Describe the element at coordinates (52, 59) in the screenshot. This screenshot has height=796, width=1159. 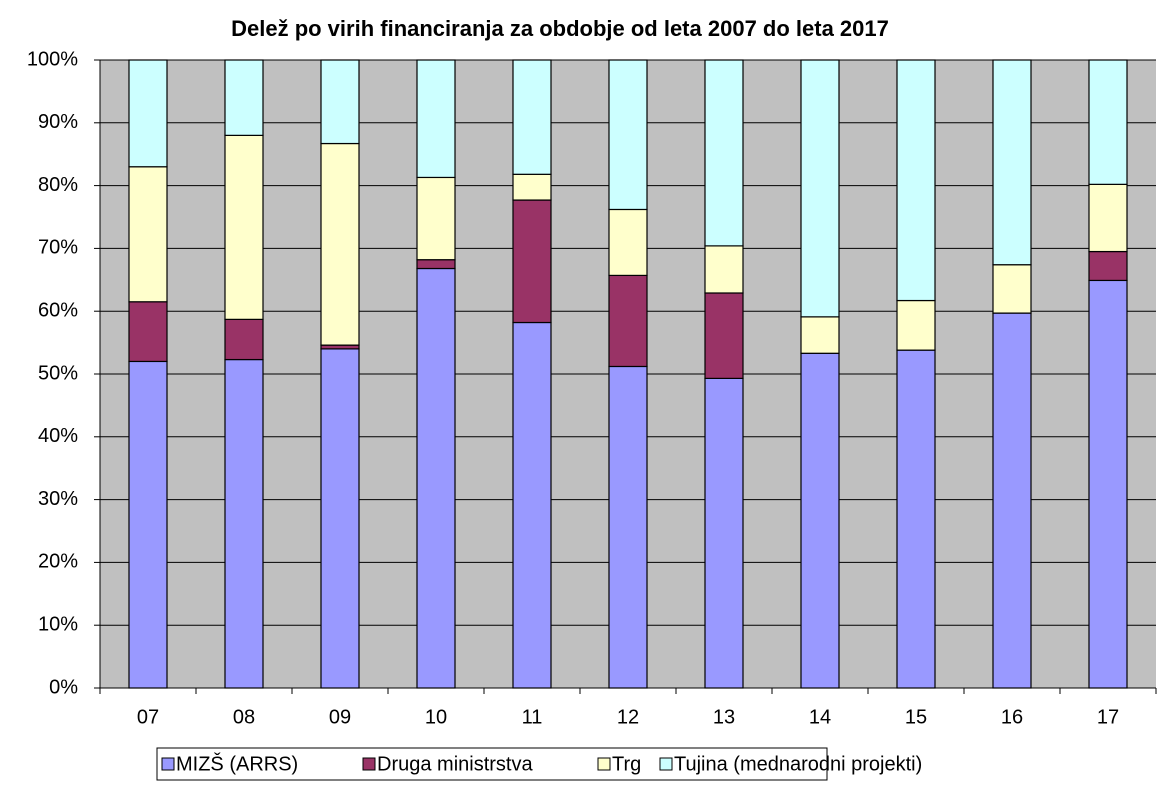
I see `y-tick-label: 100%` at that location.